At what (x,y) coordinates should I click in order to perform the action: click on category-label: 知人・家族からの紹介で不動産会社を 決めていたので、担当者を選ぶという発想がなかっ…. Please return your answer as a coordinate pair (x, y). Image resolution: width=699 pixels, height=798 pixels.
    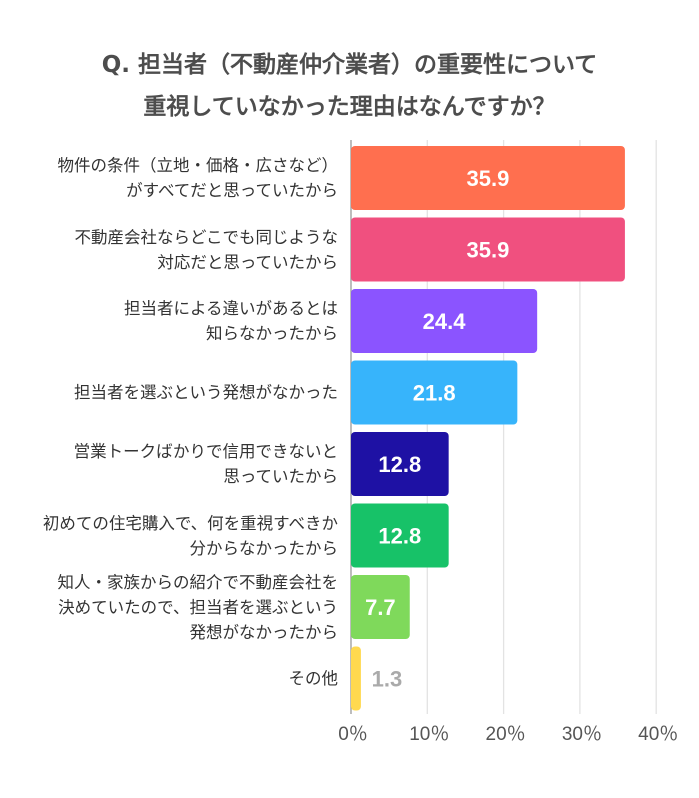
    Looking at the image, I should click on (169, 607).